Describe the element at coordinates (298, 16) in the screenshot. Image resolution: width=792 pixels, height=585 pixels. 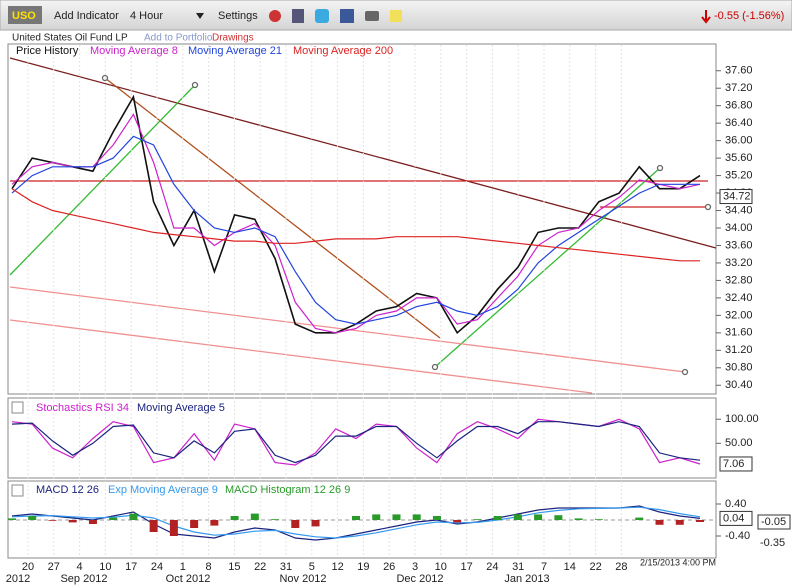
I see `page-icon` at that location.